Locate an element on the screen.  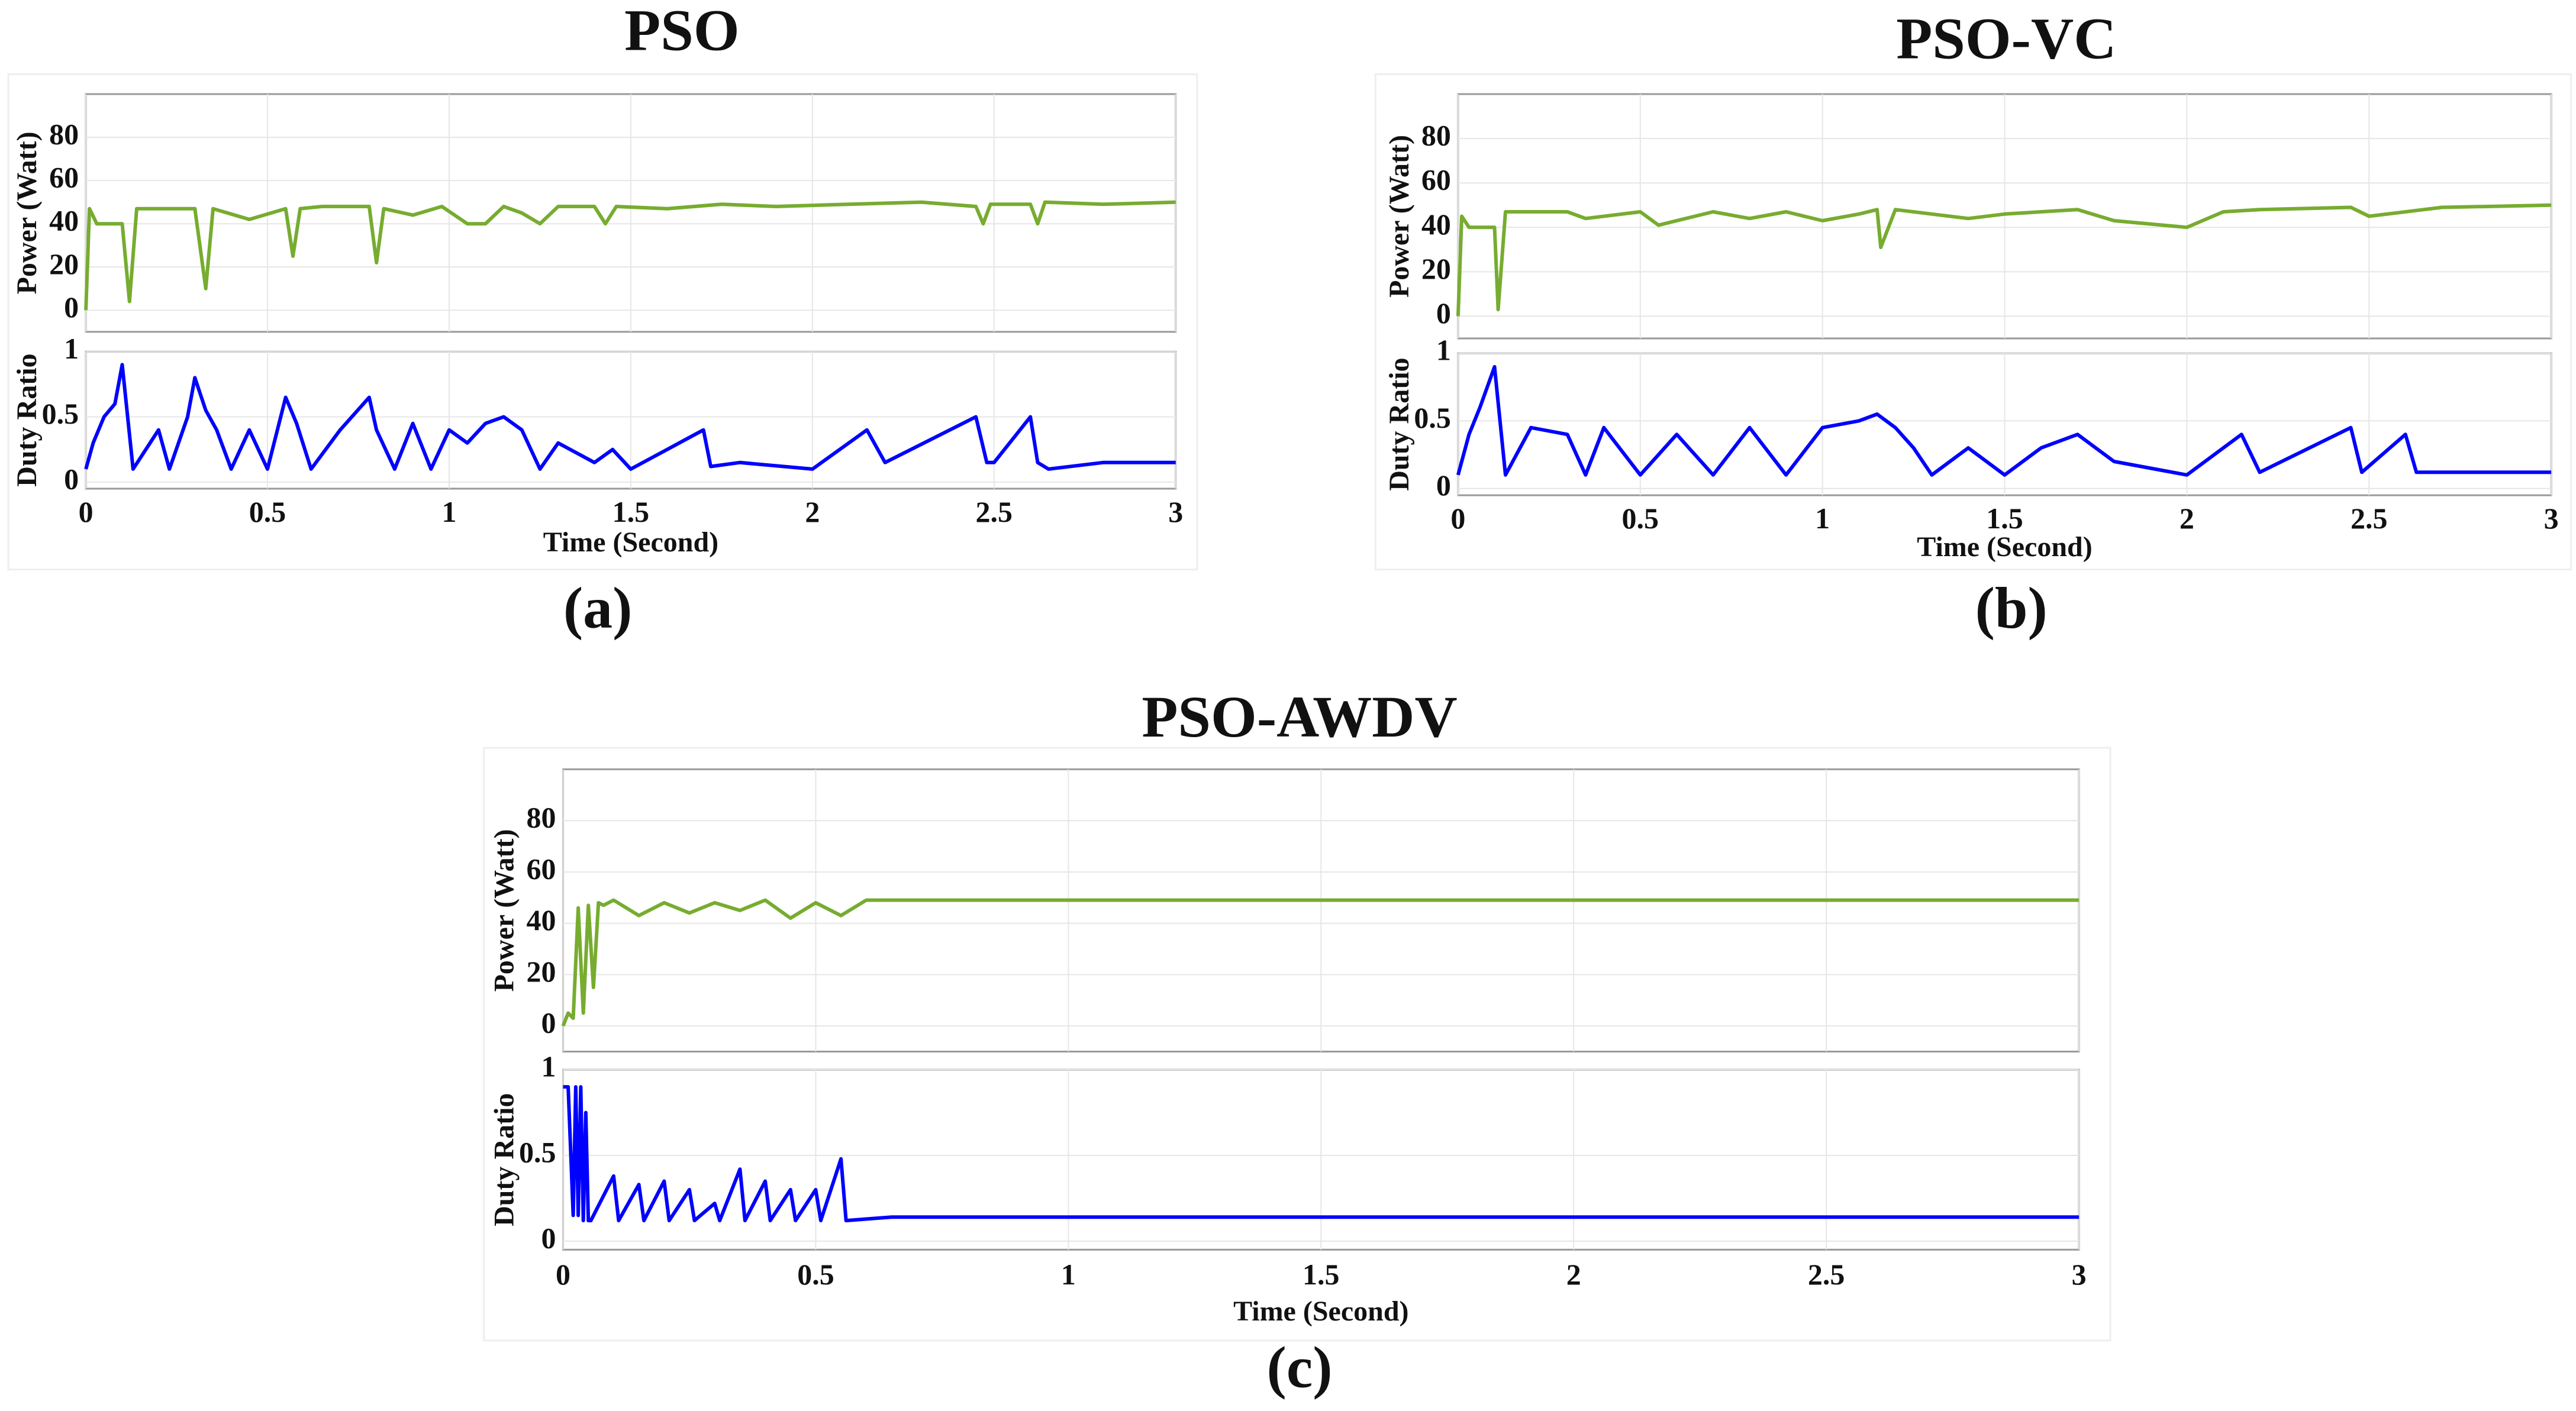
panel-caption: (a) is located at coordinates (598, 608).